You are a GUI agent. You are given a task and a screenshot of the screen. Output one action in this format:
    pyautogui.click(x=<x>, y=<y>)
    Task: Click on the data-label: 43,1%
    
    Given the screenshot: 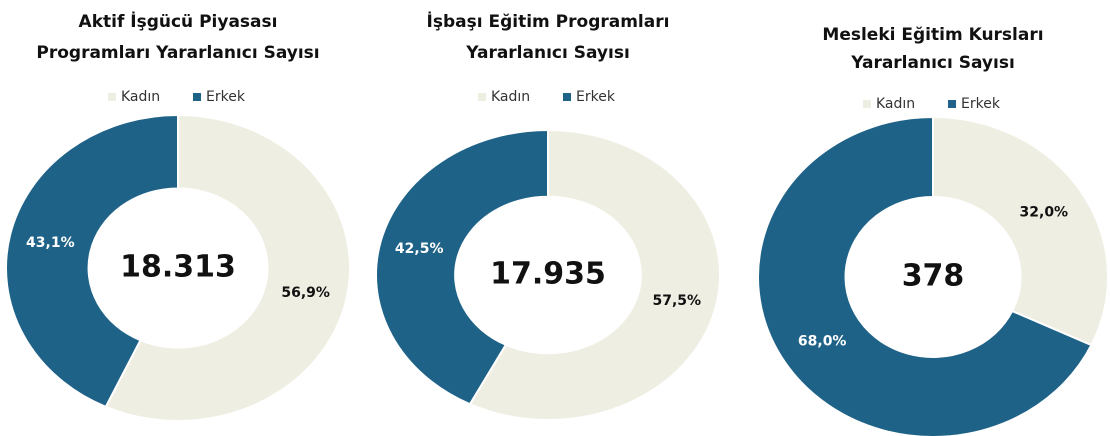 What is the action you would take?
    pyautogui.click(x=50, y=243)
    